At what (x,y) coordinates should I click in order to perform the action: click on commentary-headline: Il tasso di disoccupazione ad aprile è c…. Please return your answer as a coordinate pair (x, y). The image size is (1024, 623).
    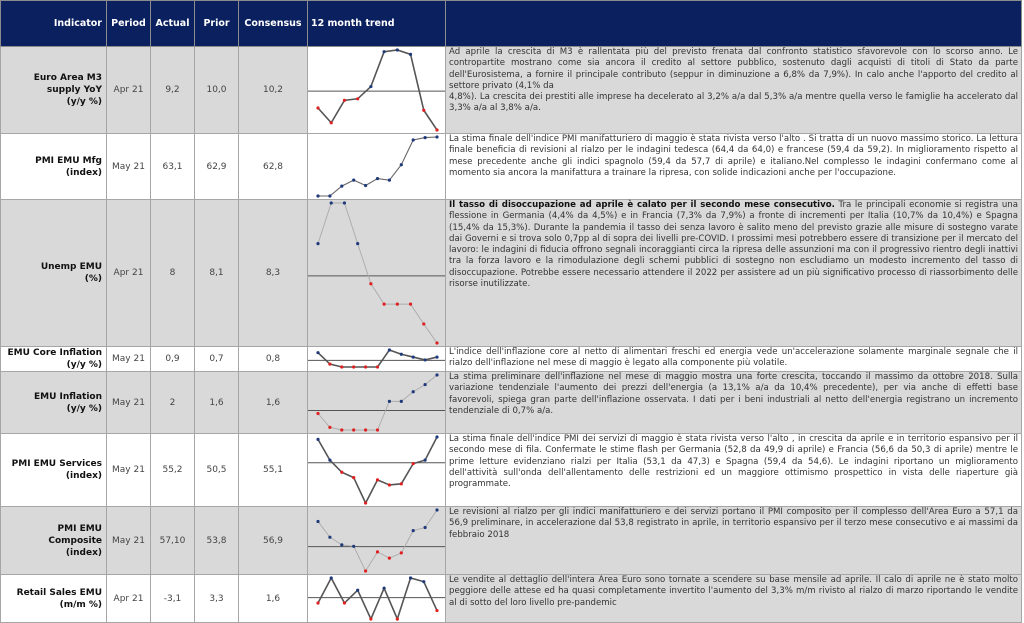
    Looking at the image, I should click on (642, 205).